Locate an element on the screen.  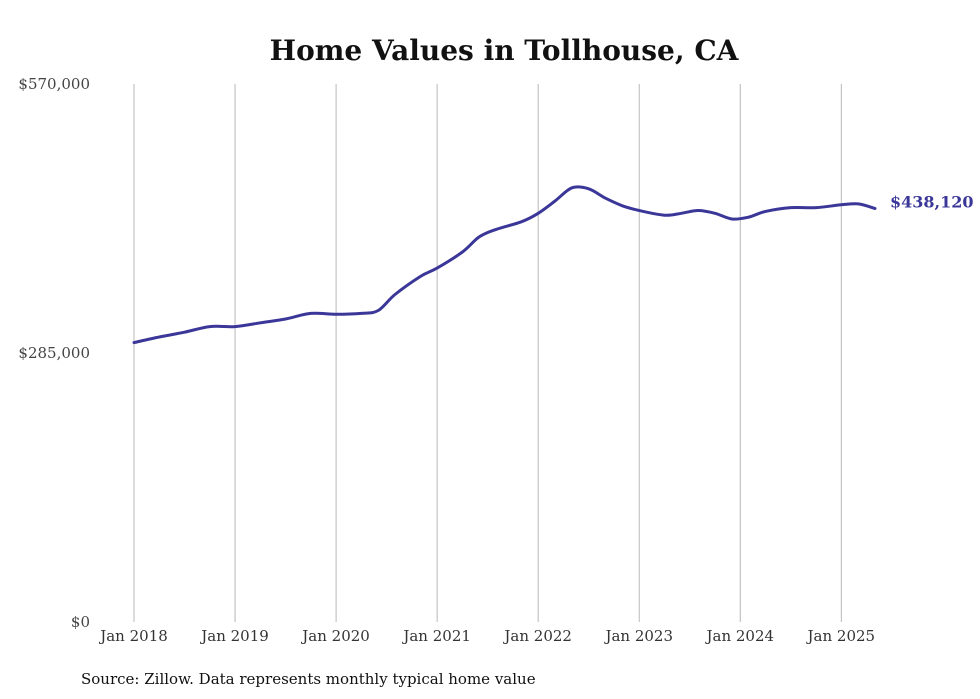
x-tick-label: Jan 2022 is located at coordinates (537, 636).